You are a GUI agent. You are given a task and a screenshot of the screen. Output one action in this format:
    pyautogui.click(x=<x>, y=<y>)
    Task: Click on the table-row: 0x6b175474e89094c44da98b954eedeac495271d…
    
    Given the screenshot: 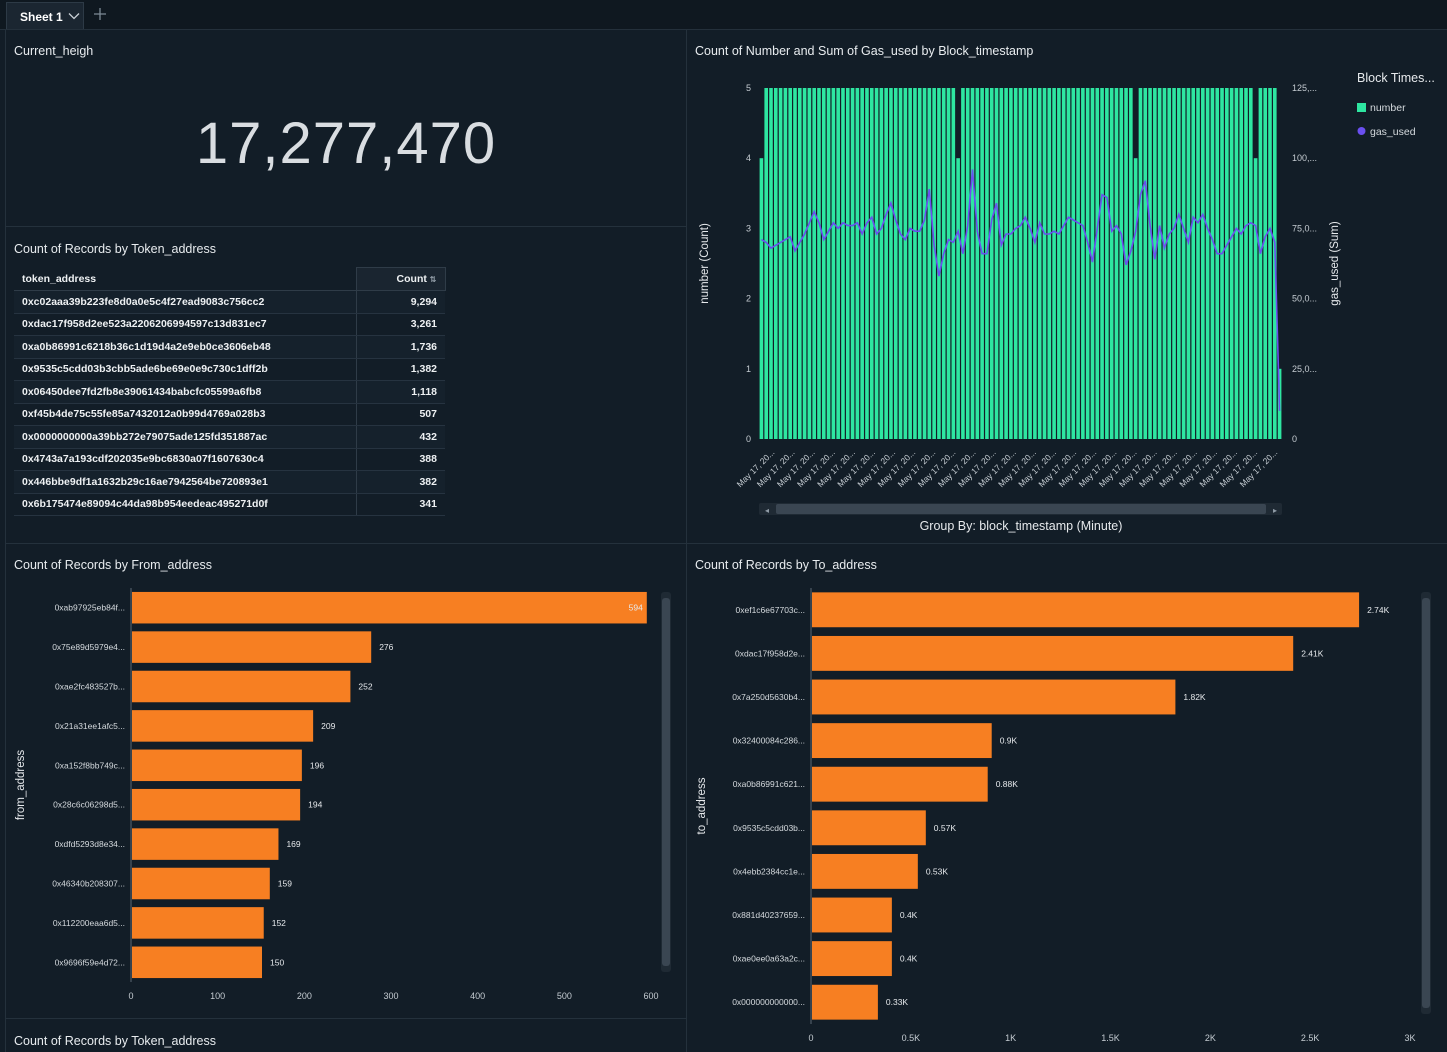 What is the action you would take?
    pyautogui.click(x=229, y=504)
    